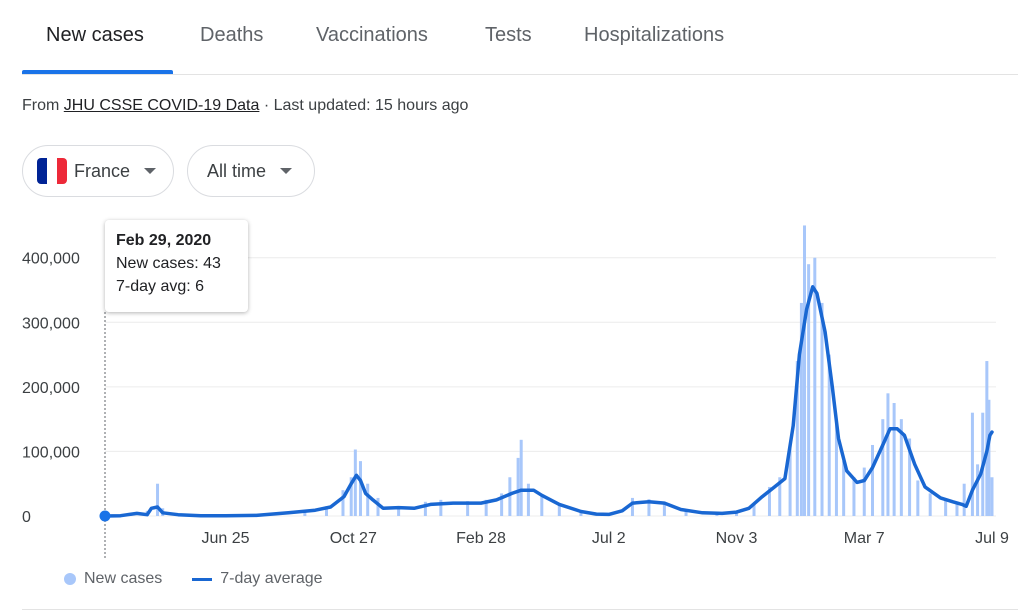 The image size is (1023, 613). I want to click on country-selector: France, so click(98, 171).